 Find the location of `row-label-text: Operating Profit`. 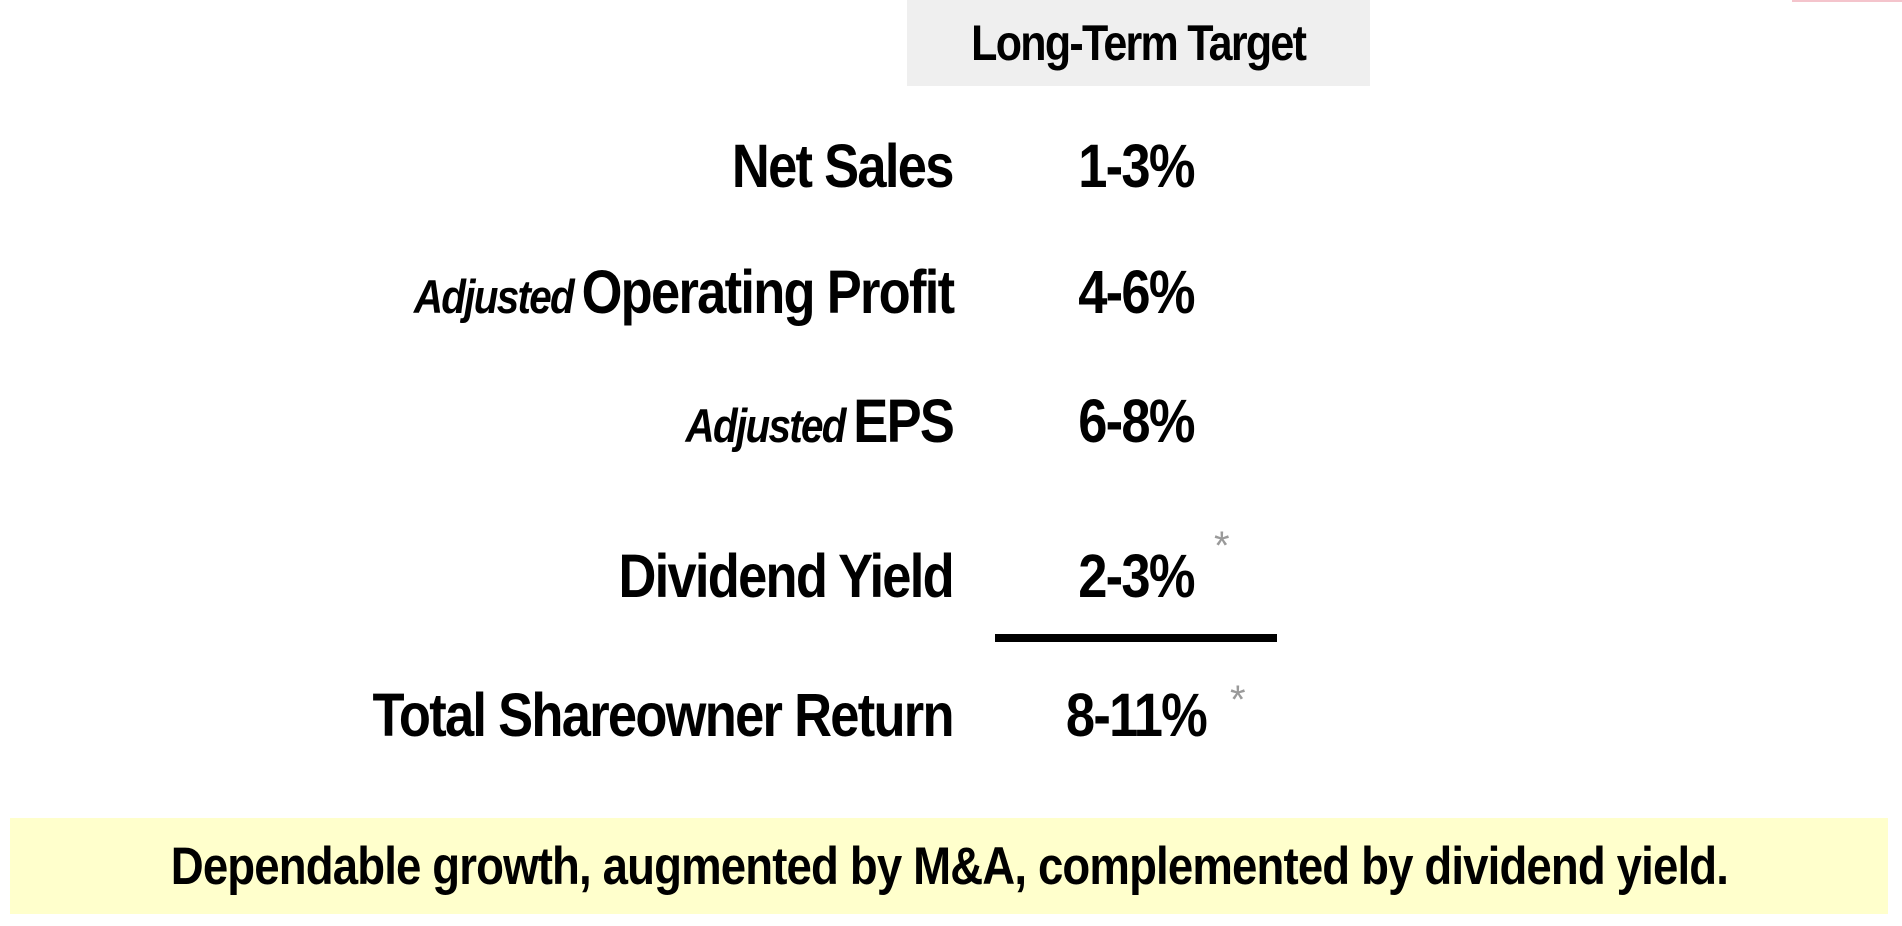

row-label-text: Operating Profit is located at coordinates (767, 292).